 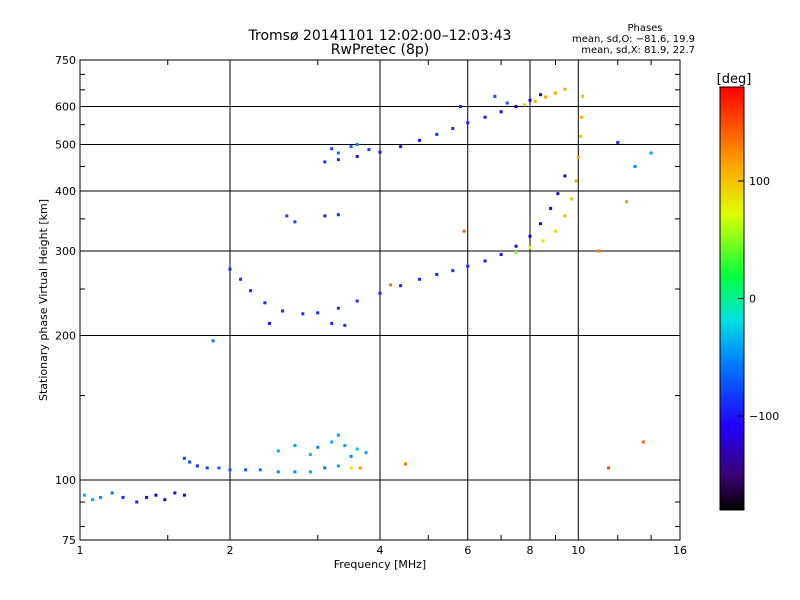 What do you see at coordinates (752, 299) in the screenshot?
I see `colorbar-tick-label: 0` at bounding box center [752, 299].